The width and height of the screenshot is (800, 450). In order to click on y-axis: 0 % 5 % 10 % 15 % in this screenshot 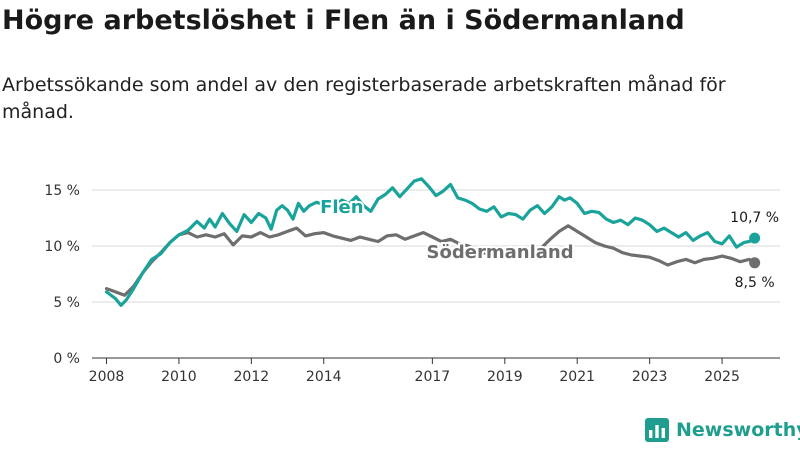, I will do `click(62, 275)`.